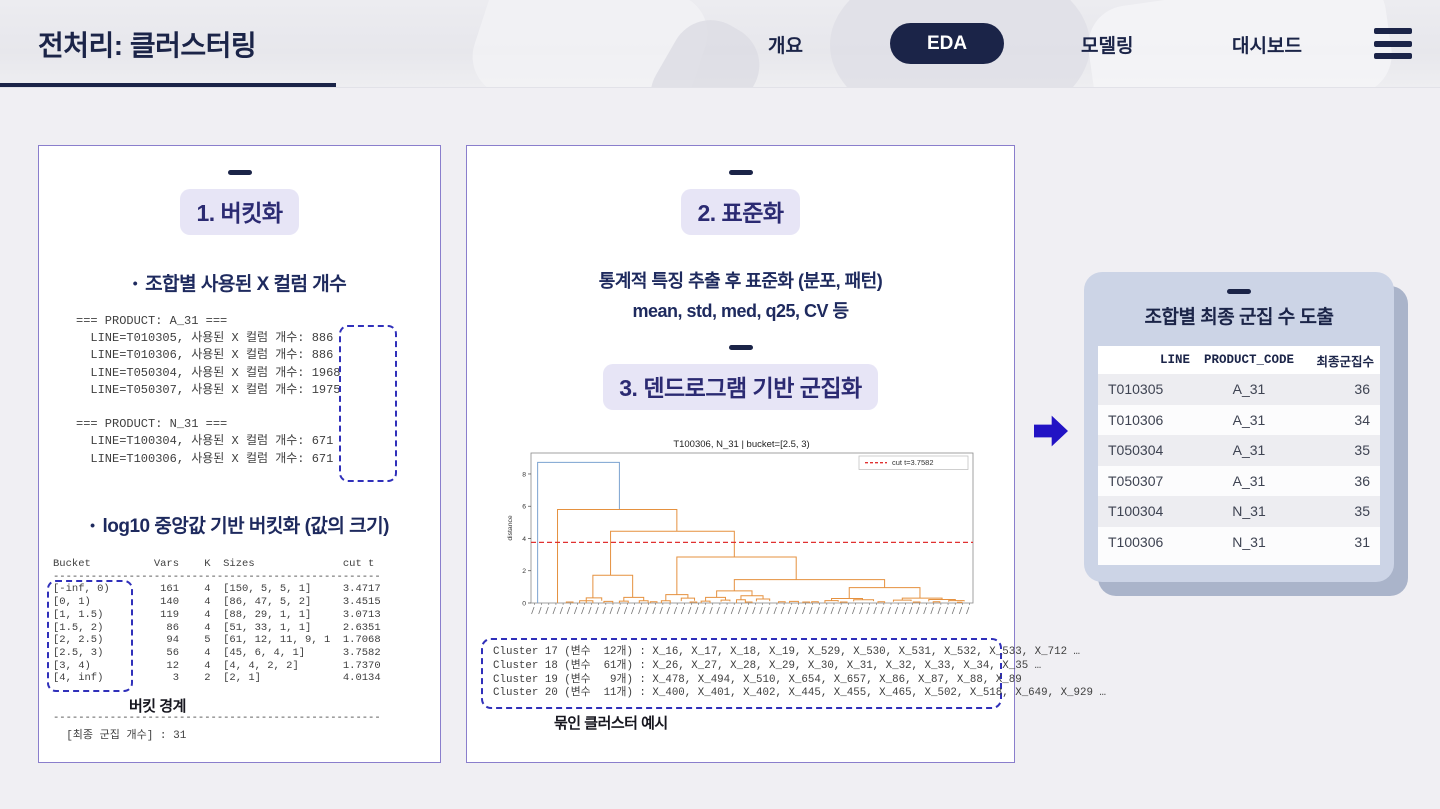 The height and width of the screenshot is (809, 1440). Describe the element at coordinates (1345, 362) in the screenshot. I see `col-header-final-cluster-count: 최종군집수` at that location.